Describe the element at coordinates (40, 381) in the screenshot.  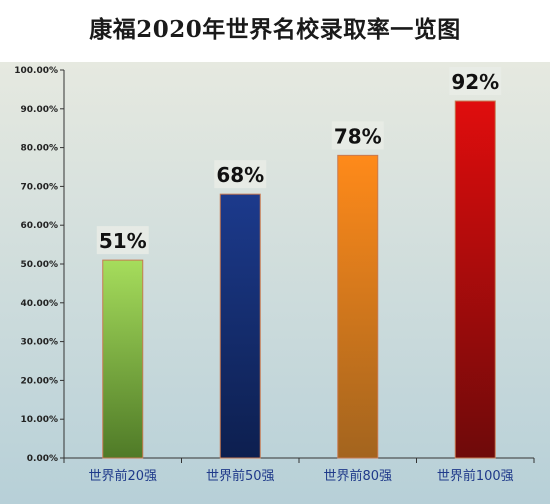
I see `y-tick-label: 20.00%` at that location.